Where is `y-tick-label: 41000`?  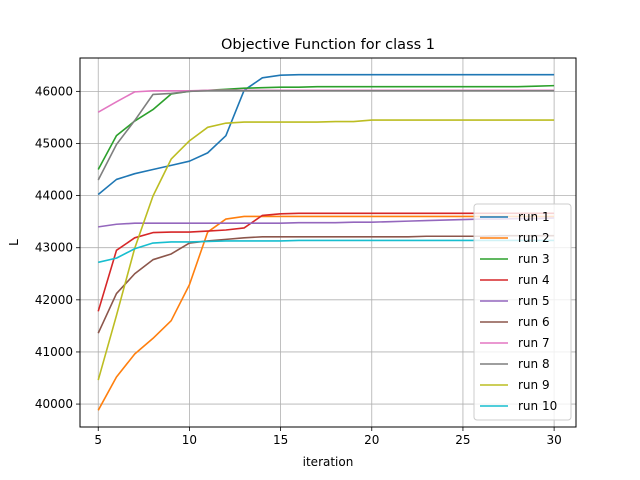
y-tick-label: 41000 is located at coordinates (54, 352).